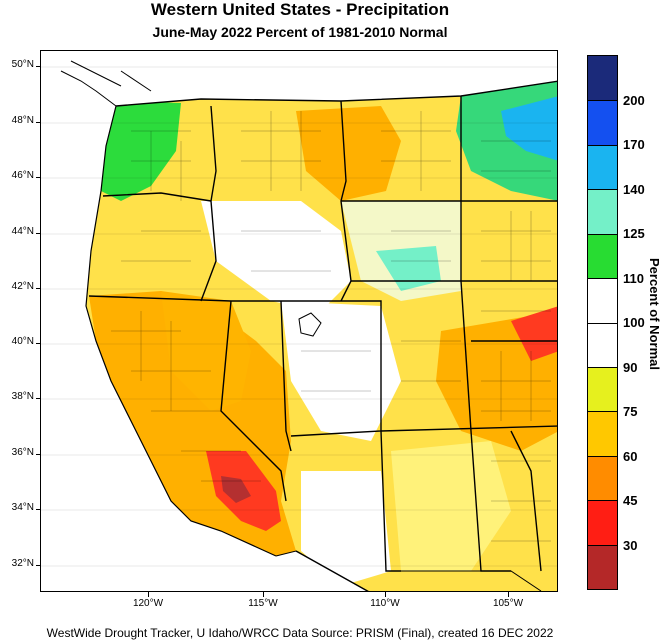 The width and height of the screenshot is (670, 643). I want to click on very-wet-zone-northeast, so click(529, 128).